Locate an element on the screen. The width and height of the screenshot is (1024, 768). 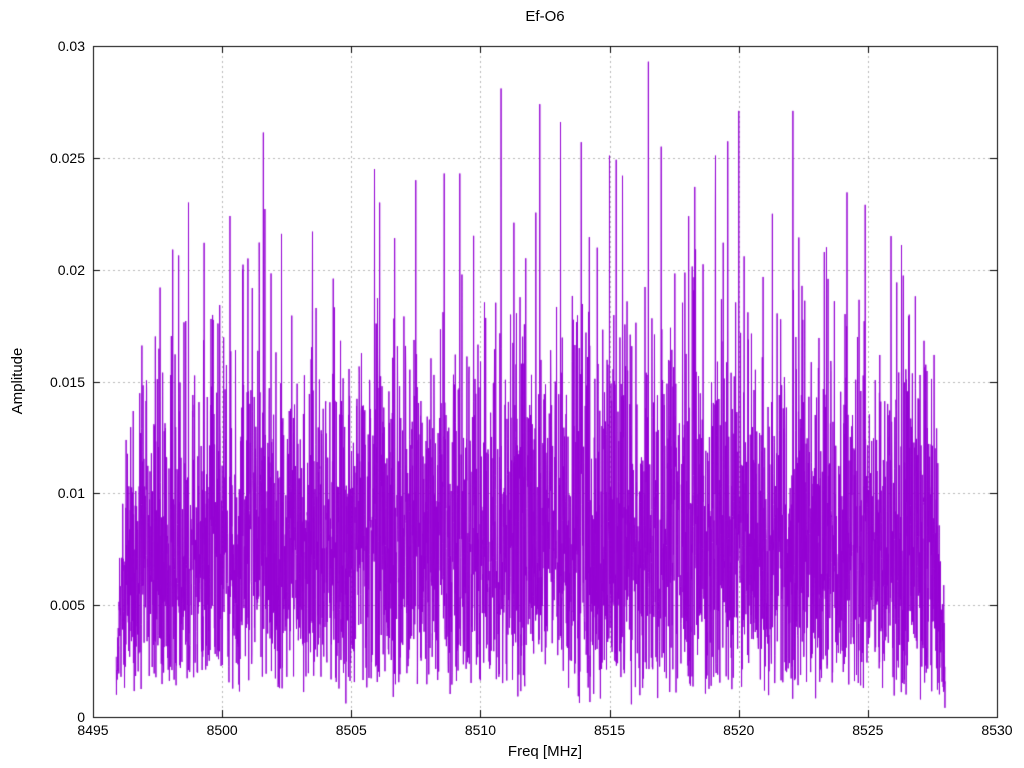
y-tick-label: 0.005 is located at coordinates (67, 605).